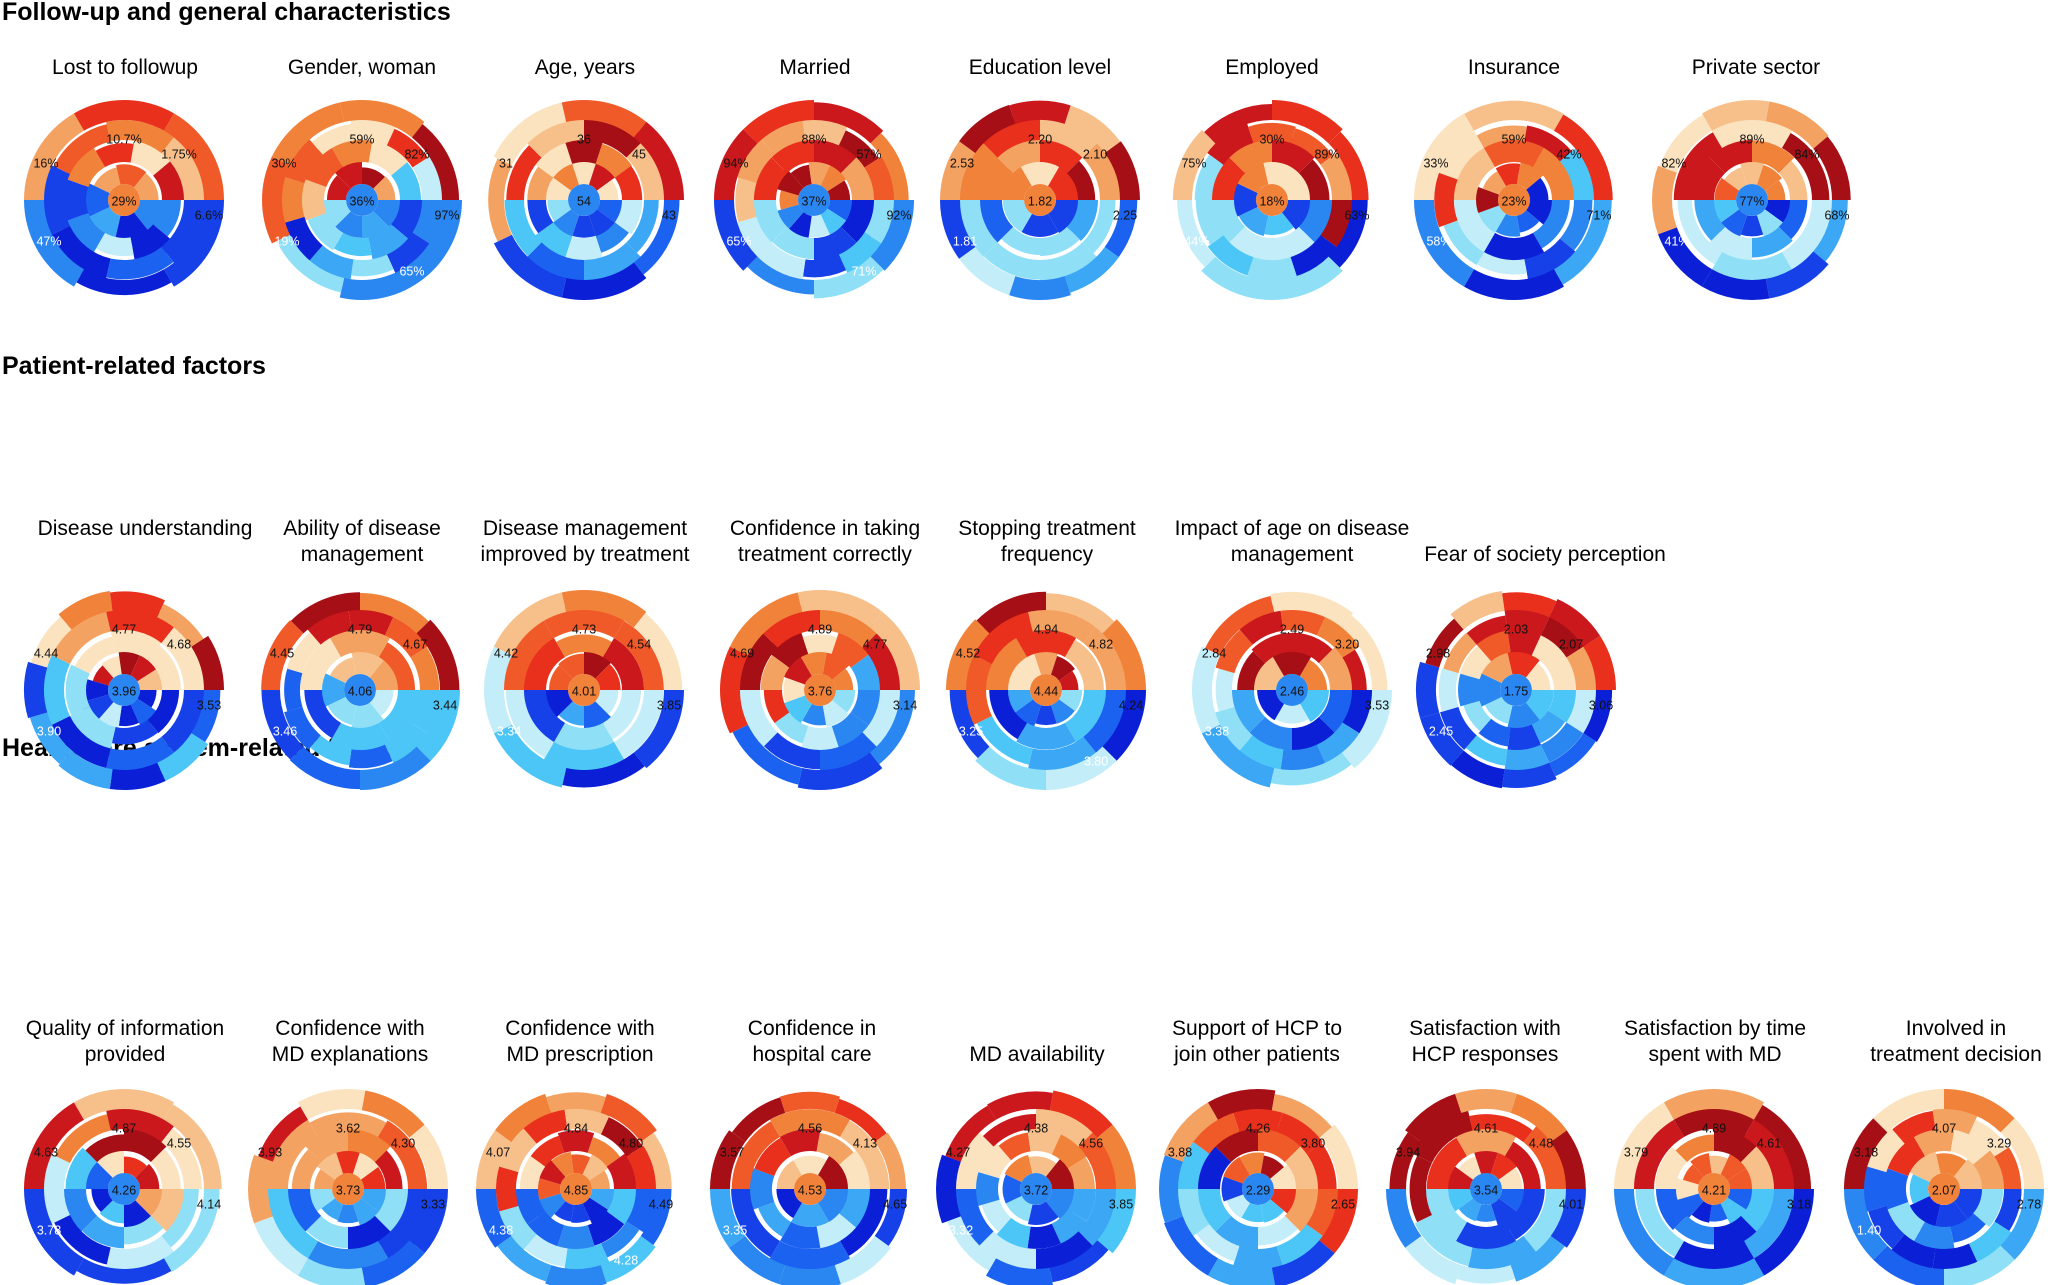 The width and height of the screenshot is (2048, 1285). I want to click on sunburst-chart: 3.62 4.30 3.93 3.73 3.33, so click(347, 1187).